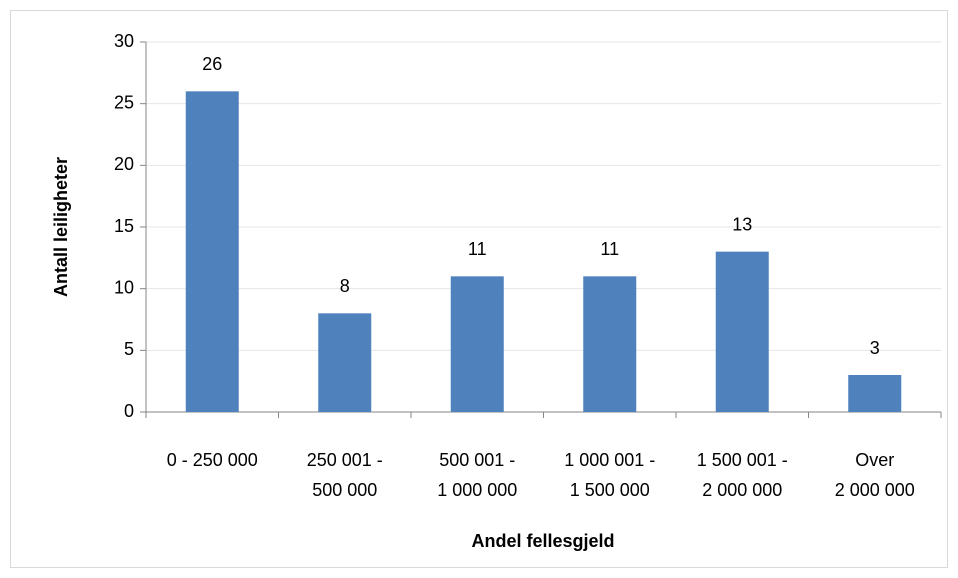  What do you see at coordinates (124, 41) in the screenshot?
I see `y-tick-label: 30` at bounding box center [124, 41].